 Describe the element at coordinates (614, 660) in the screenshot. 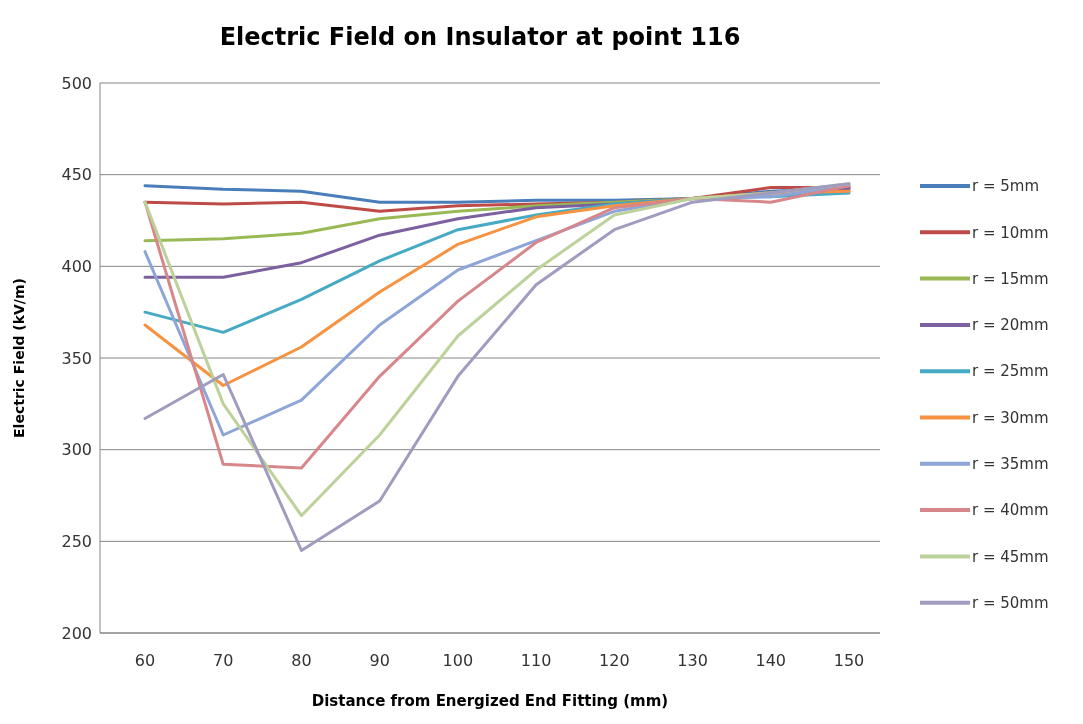

I see `x-tick-label: 120` at that location.